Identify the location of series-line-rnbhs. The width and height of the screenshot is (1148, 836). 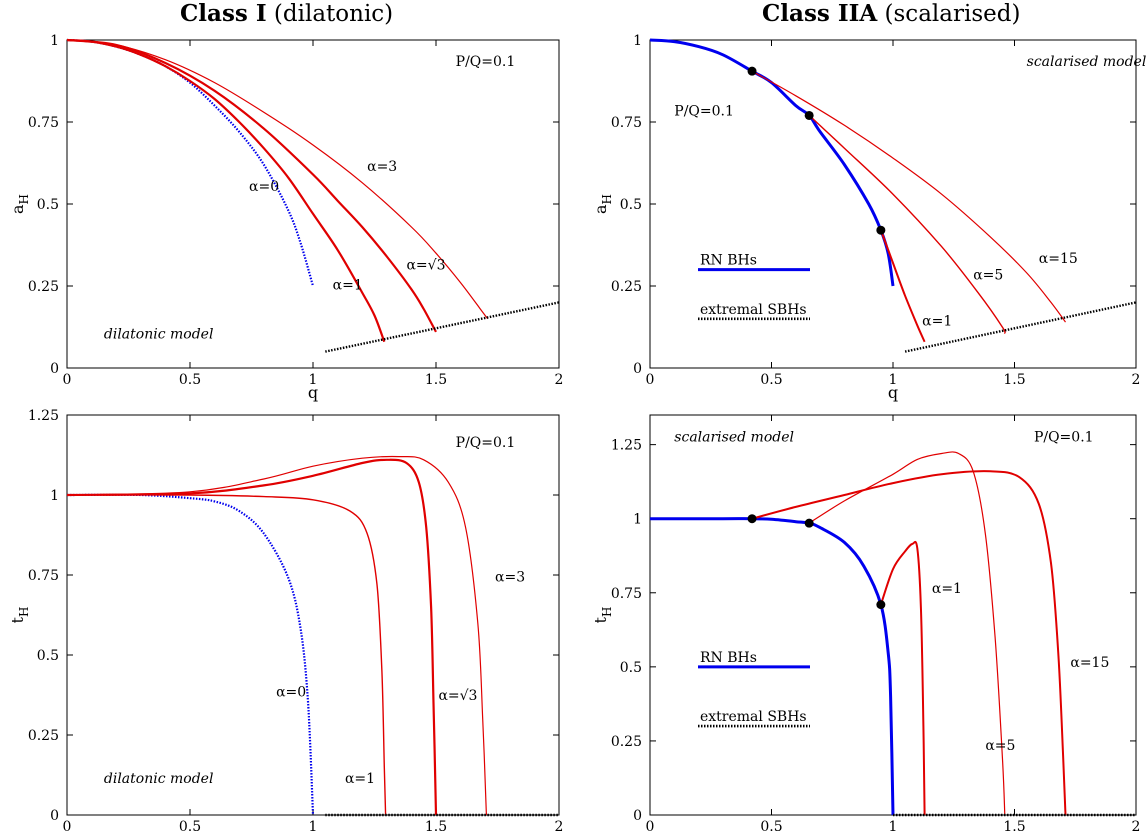
(772, 162).